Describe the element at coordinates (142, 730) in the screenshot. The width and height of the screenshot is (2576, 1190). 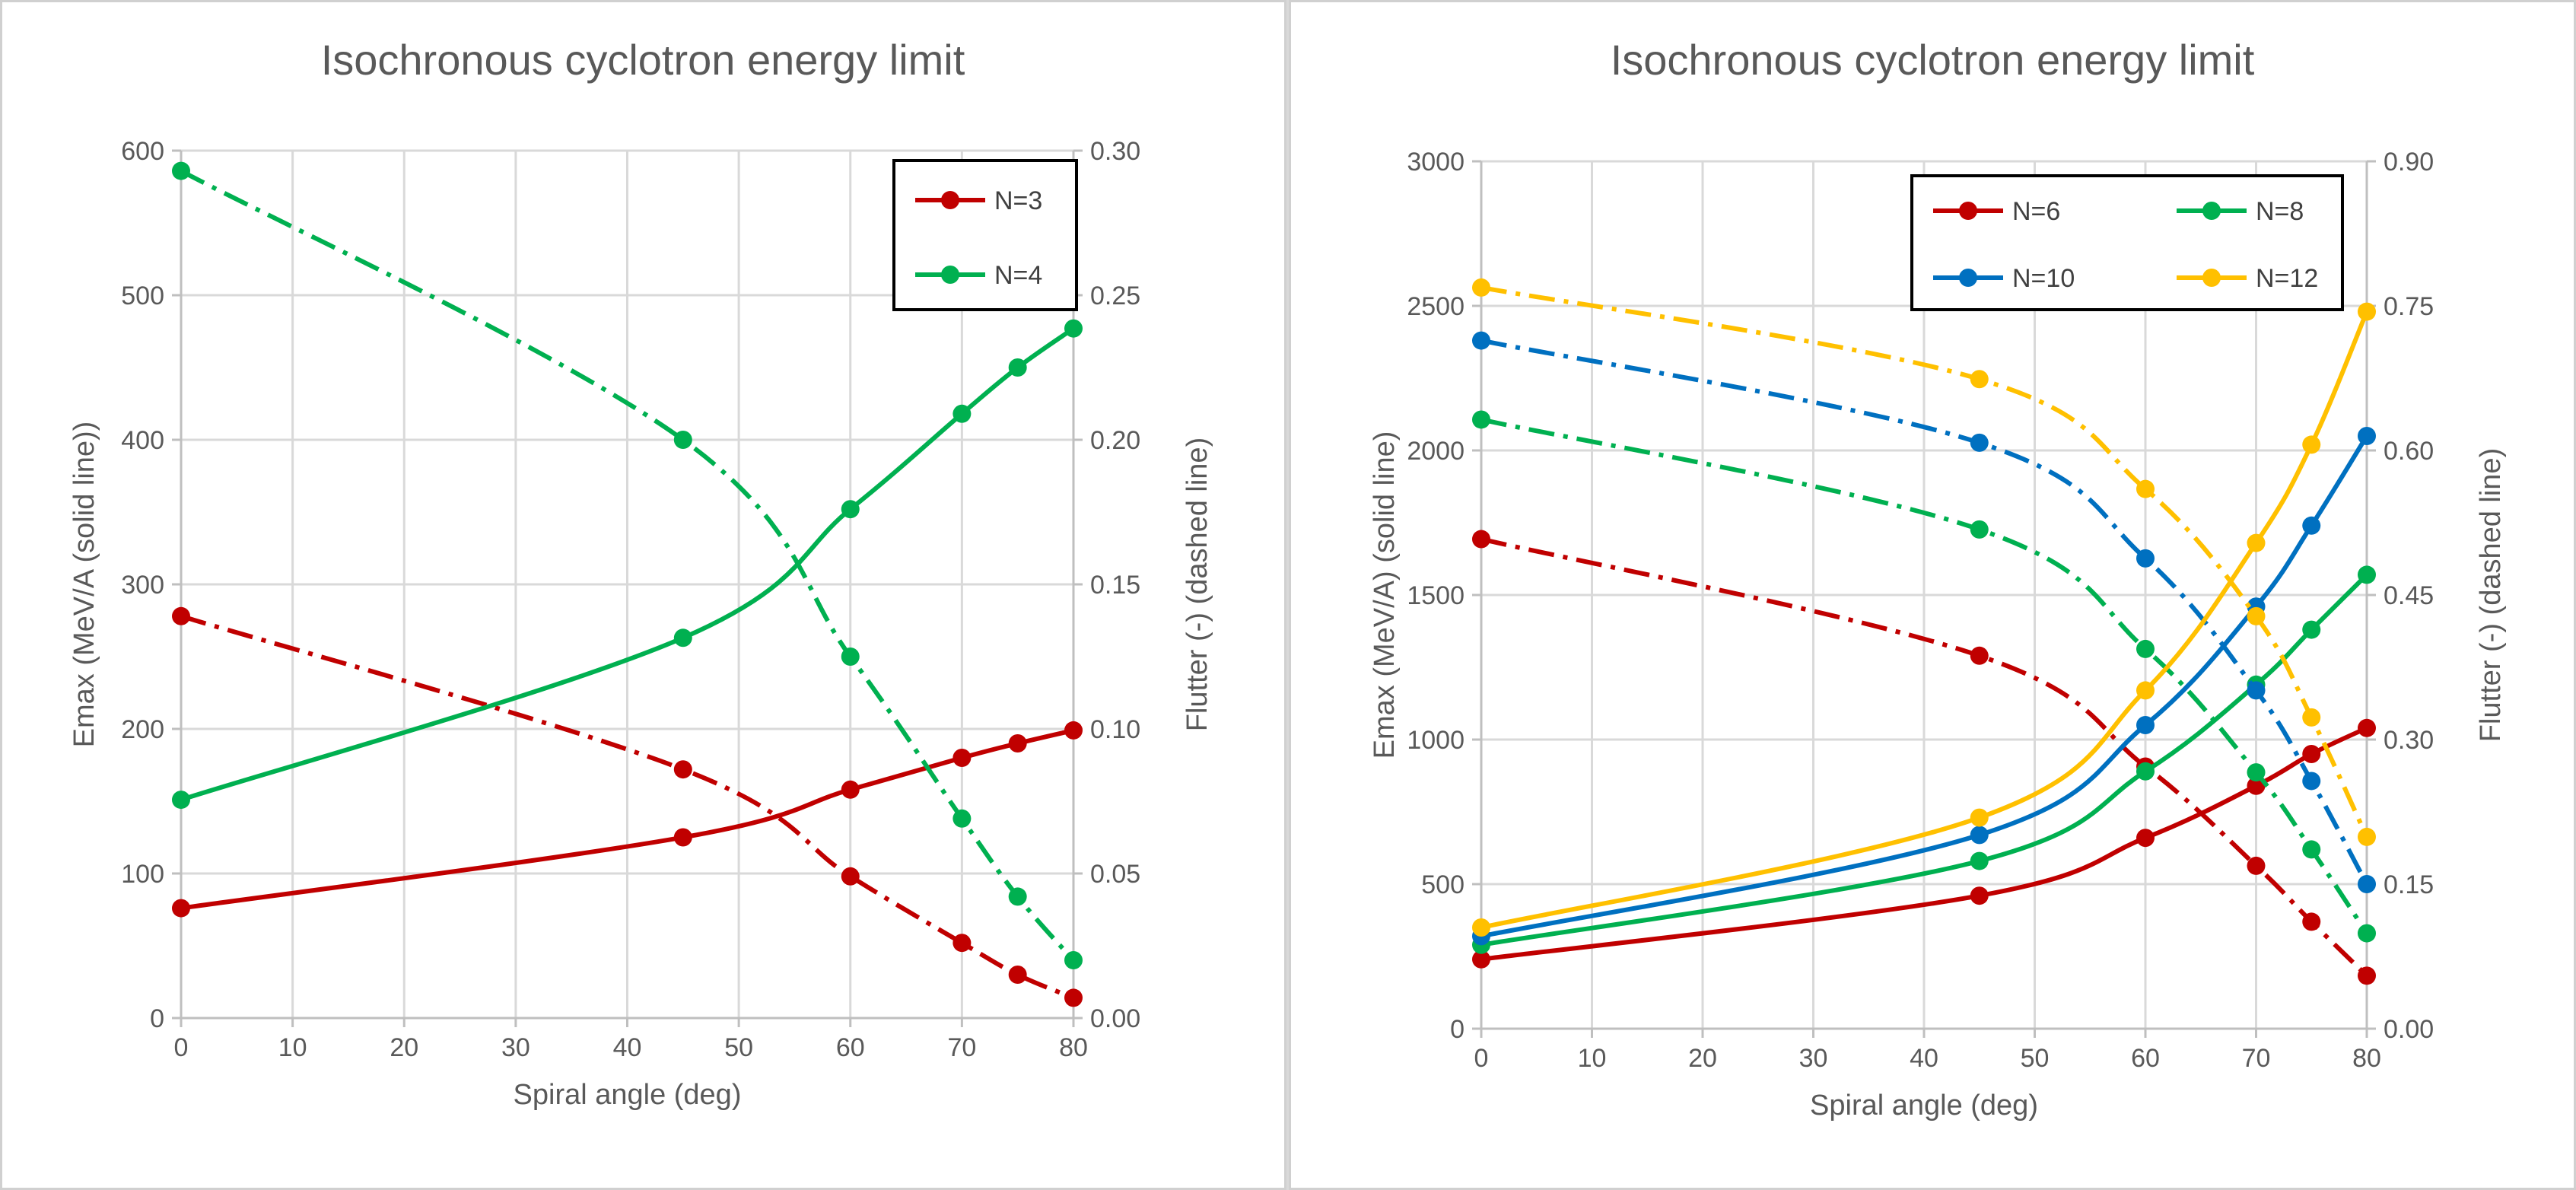
I see `y-tick-label: 200` at that location.